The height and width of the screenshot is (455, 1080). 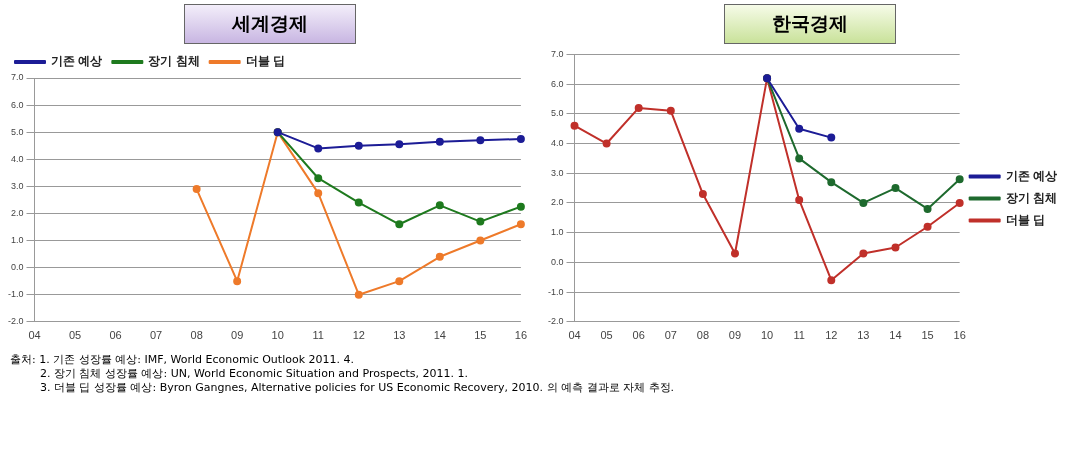 I want to click on text: 3. 더블 딥 성장률 예상: Byron Gangnes, Alternative policies for US Economic Recovery, 2010. 의 예측 결과로 자체 추정., so click(x=357, y=388).